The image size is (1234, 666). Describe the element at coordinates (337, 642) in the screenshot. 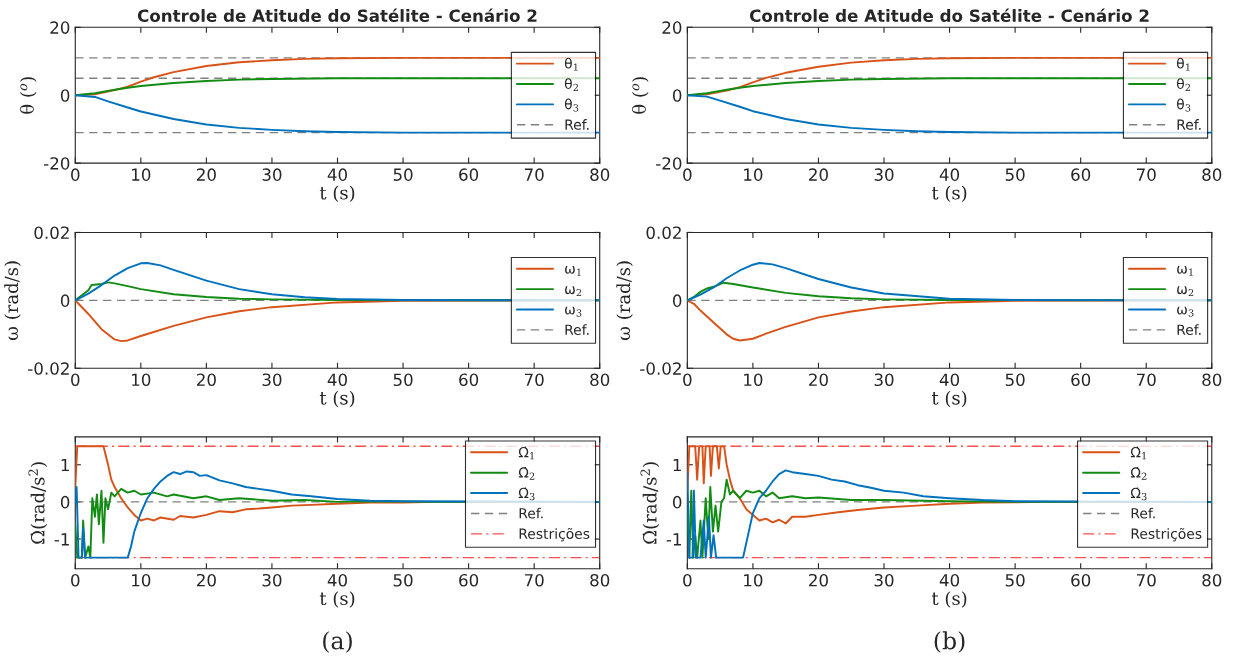

I see `text: (a)` at that location.